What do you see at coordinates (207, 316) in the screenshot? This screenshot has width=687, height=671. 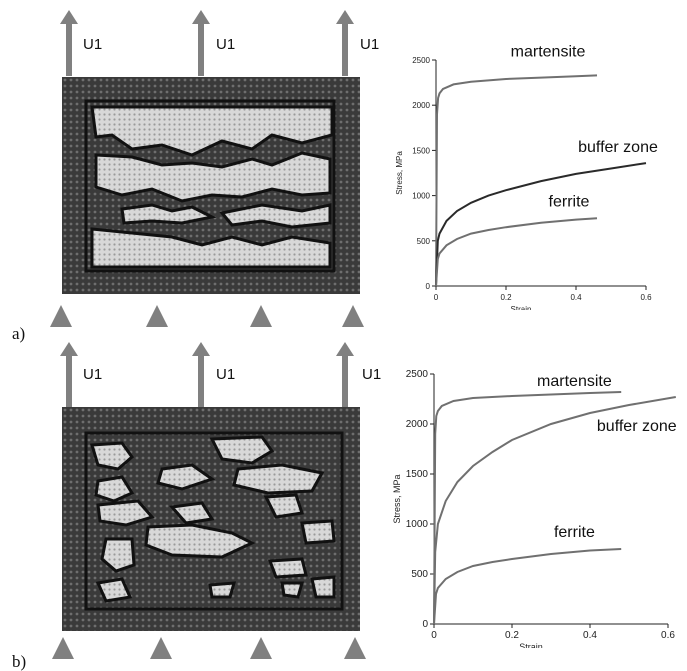 I see `supports-a` at bounding box center [207, 316].